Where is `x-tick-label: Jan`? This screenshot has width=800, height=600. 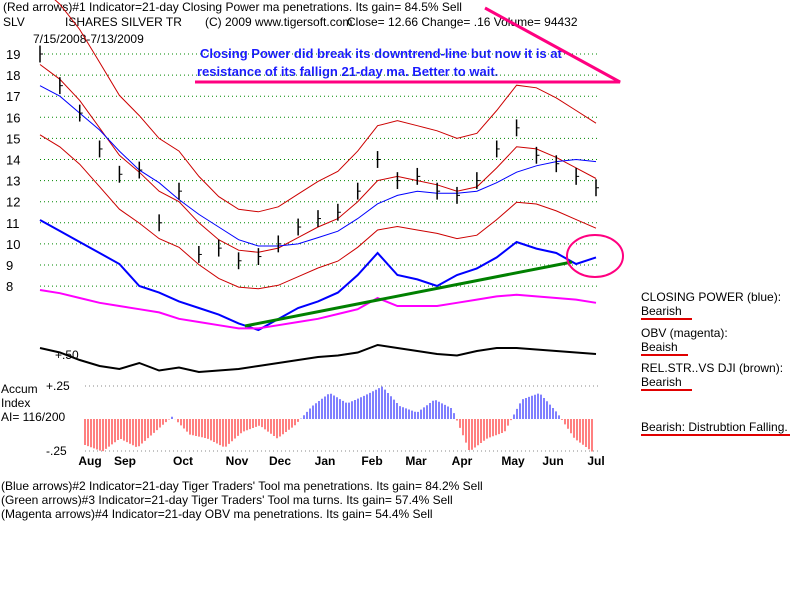 x-tick-label: Jan is located at coordinates (325, 461).